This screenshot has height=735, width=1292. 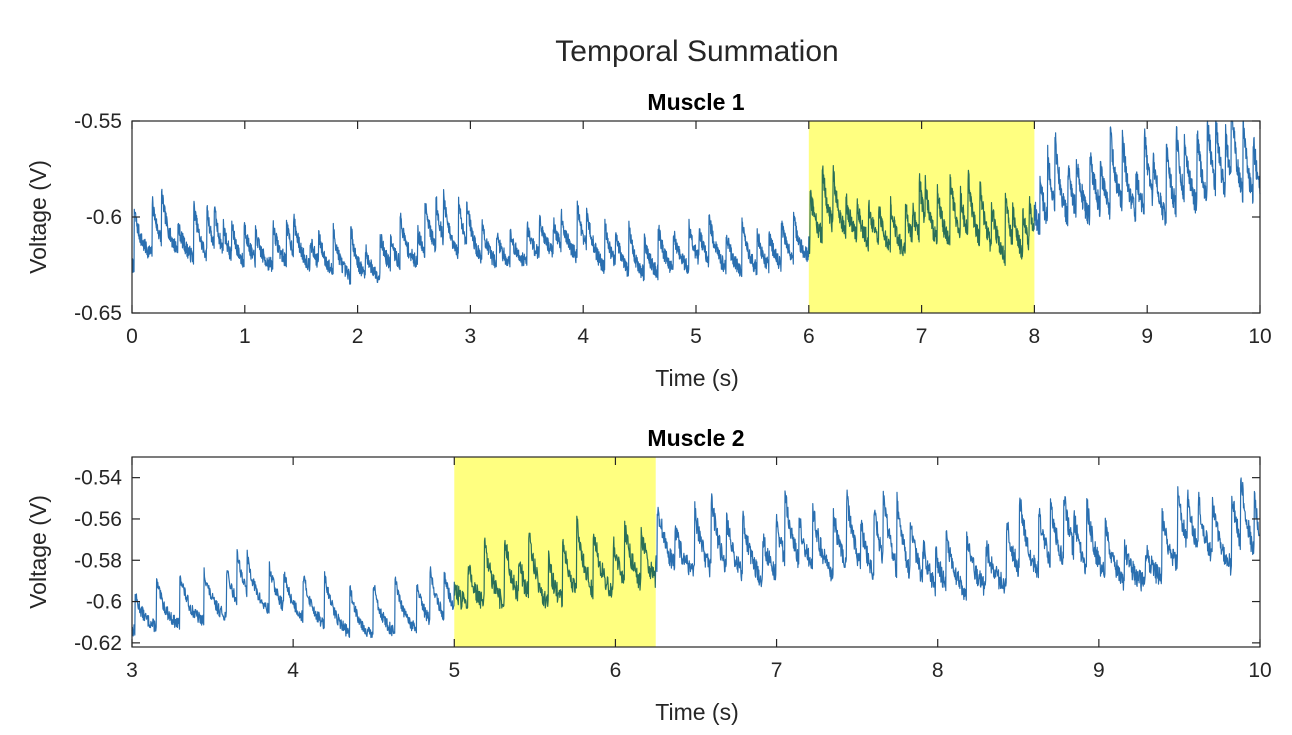 What do you see at coordinates (696, 712) in the screenshot?
I see `x-axis-label-2: Time (s)` at bounding box center [696, 712].